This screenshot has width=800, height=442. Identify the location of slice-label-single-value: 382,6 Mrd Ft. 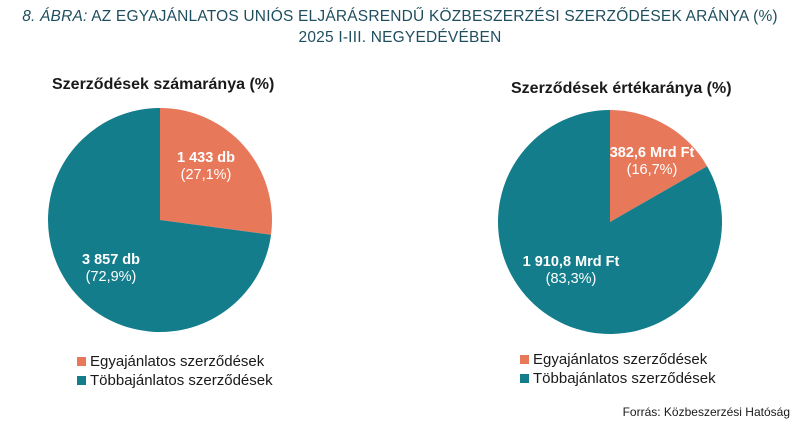
(652, 153).